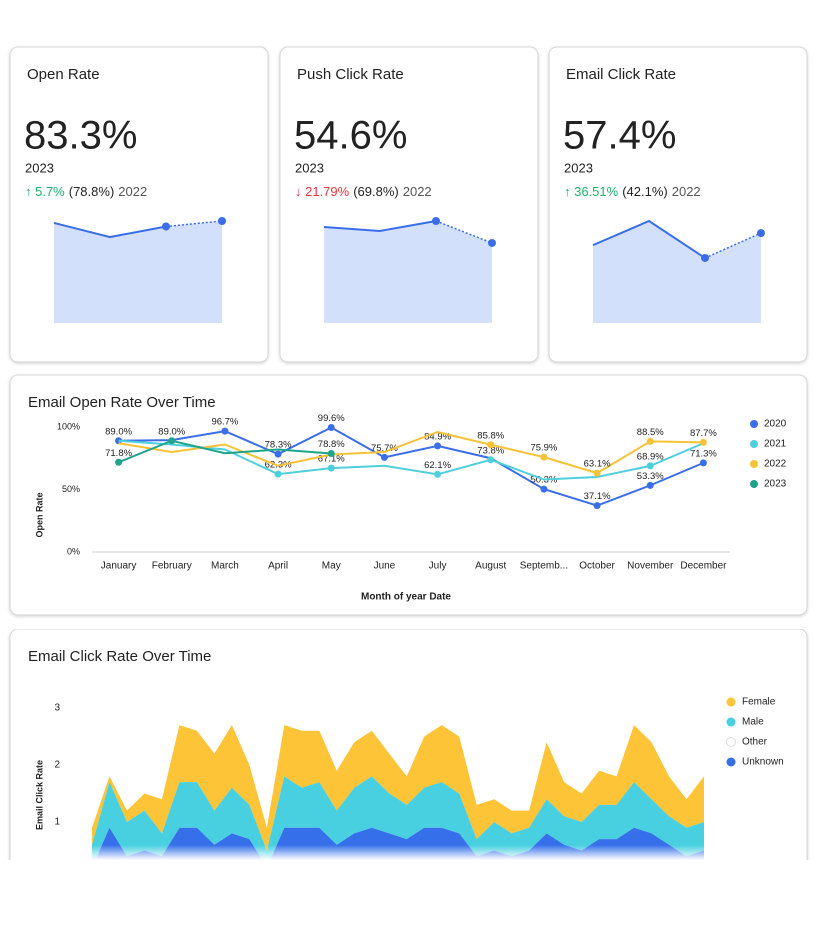 The image size is (815, 939). Describe the element at coordinates (597, 464) in the screenshot. I see `data-label: 63.1%` at that location.